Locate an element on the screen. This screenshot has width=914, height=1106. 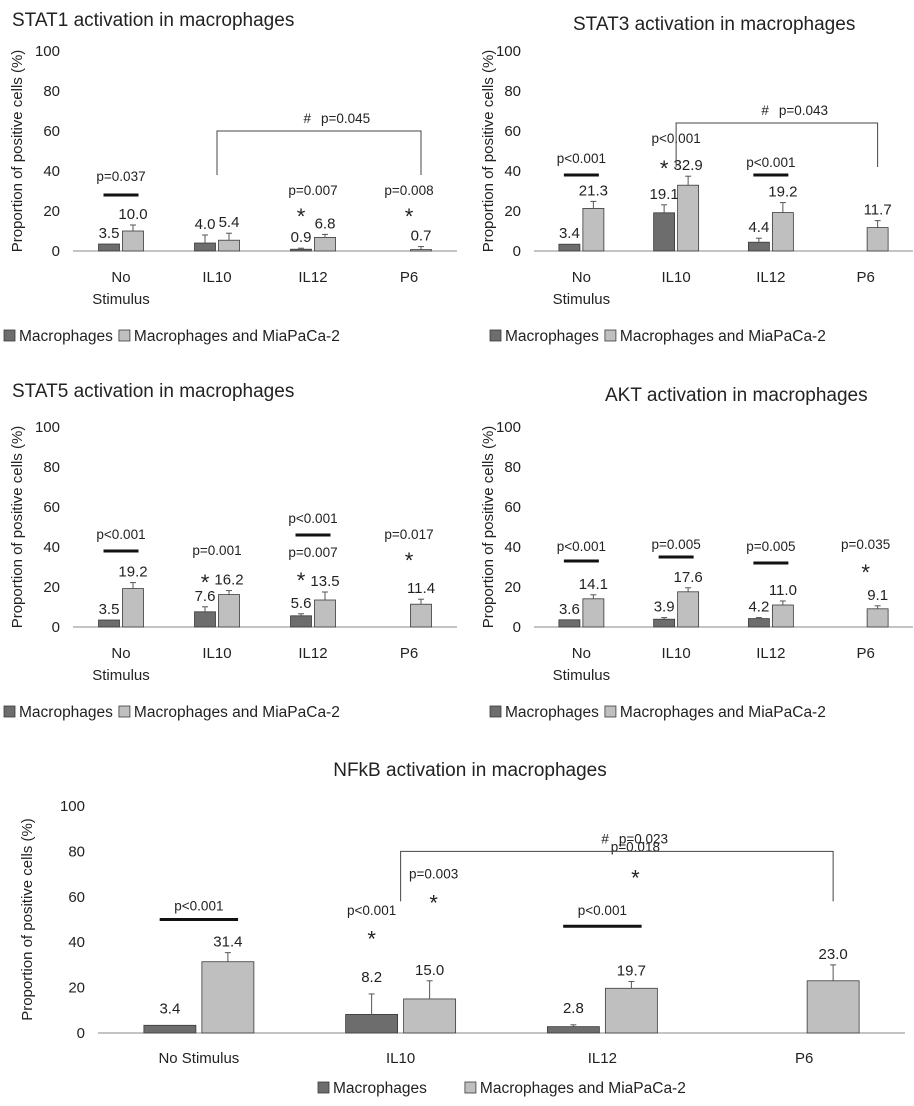
data-label: 23.0 is located at coordinates (833, 954).